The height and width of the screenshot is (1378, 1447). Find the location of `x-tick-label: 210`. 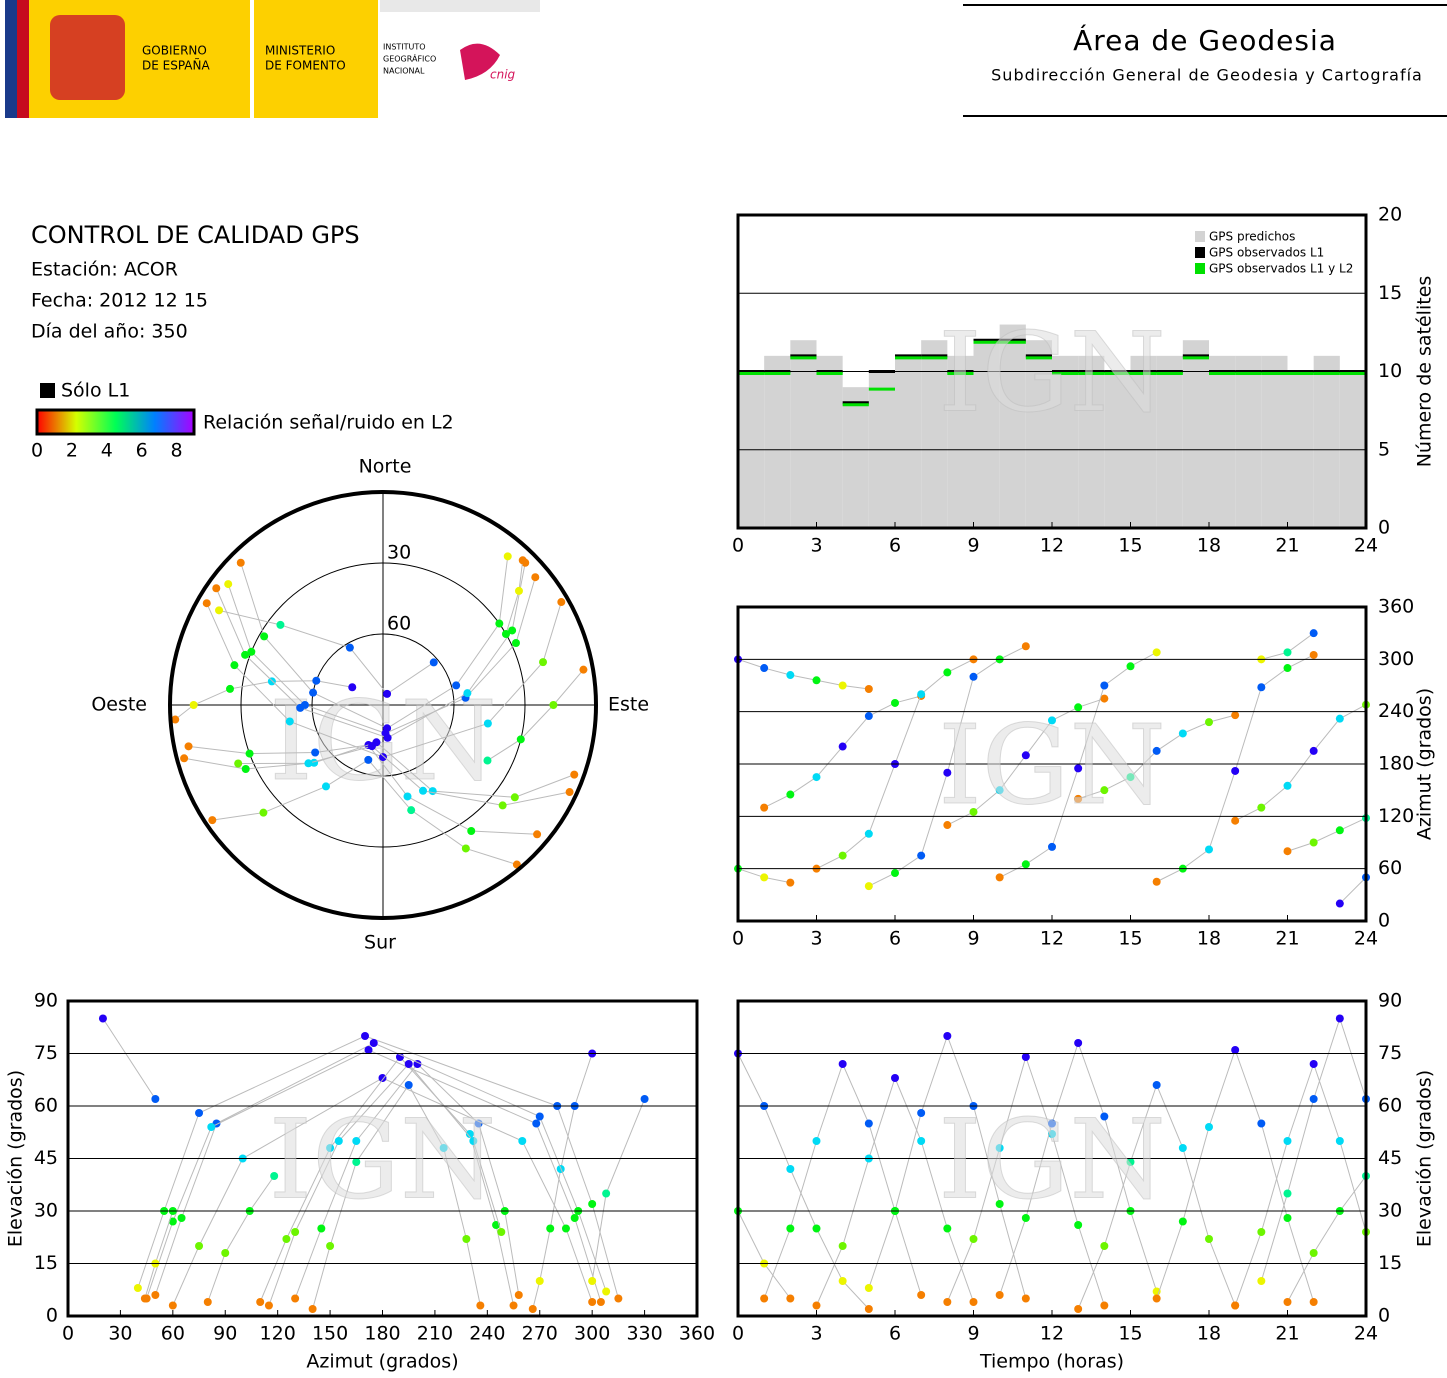

x-tick-label: 210 is located at coordinates (435, 1334).